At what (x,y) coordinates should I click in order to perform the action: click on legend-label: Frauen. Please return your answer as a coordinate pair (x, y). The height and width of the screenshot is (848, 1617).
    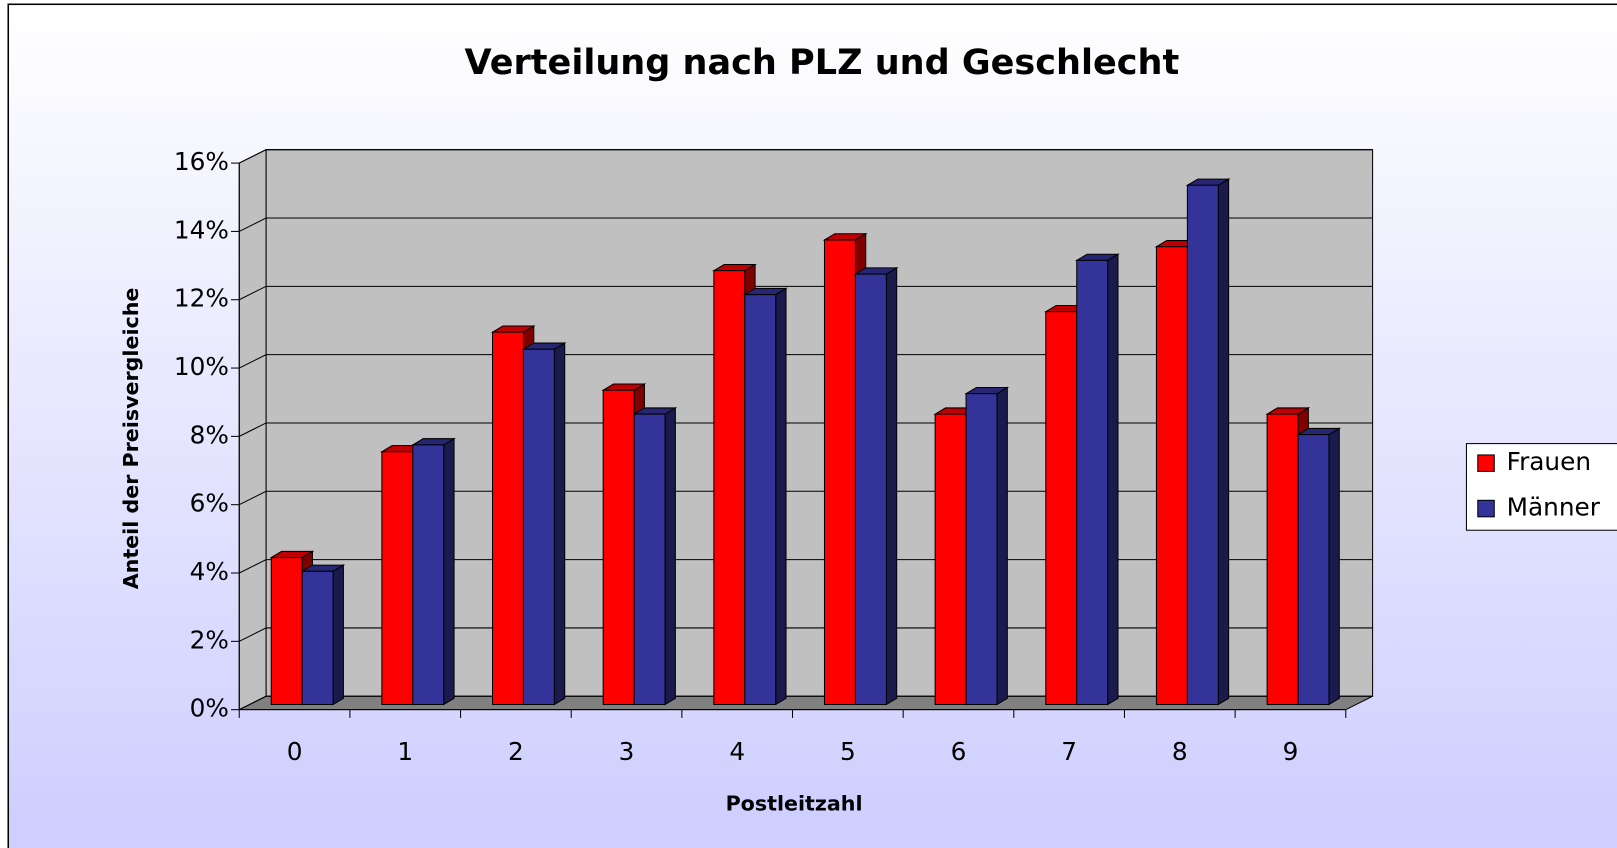
    Looking at the image, I should click on (1549, 461).